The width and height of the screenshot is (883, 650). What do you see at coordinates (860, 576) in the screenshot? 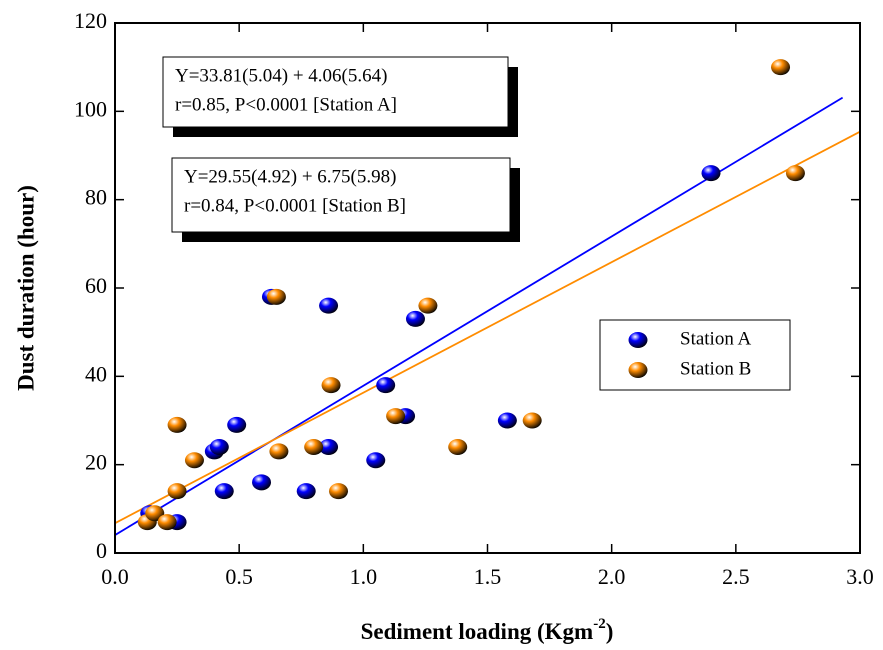
I see `x-tick-label: 3.0` at bounding box center [860, 576].